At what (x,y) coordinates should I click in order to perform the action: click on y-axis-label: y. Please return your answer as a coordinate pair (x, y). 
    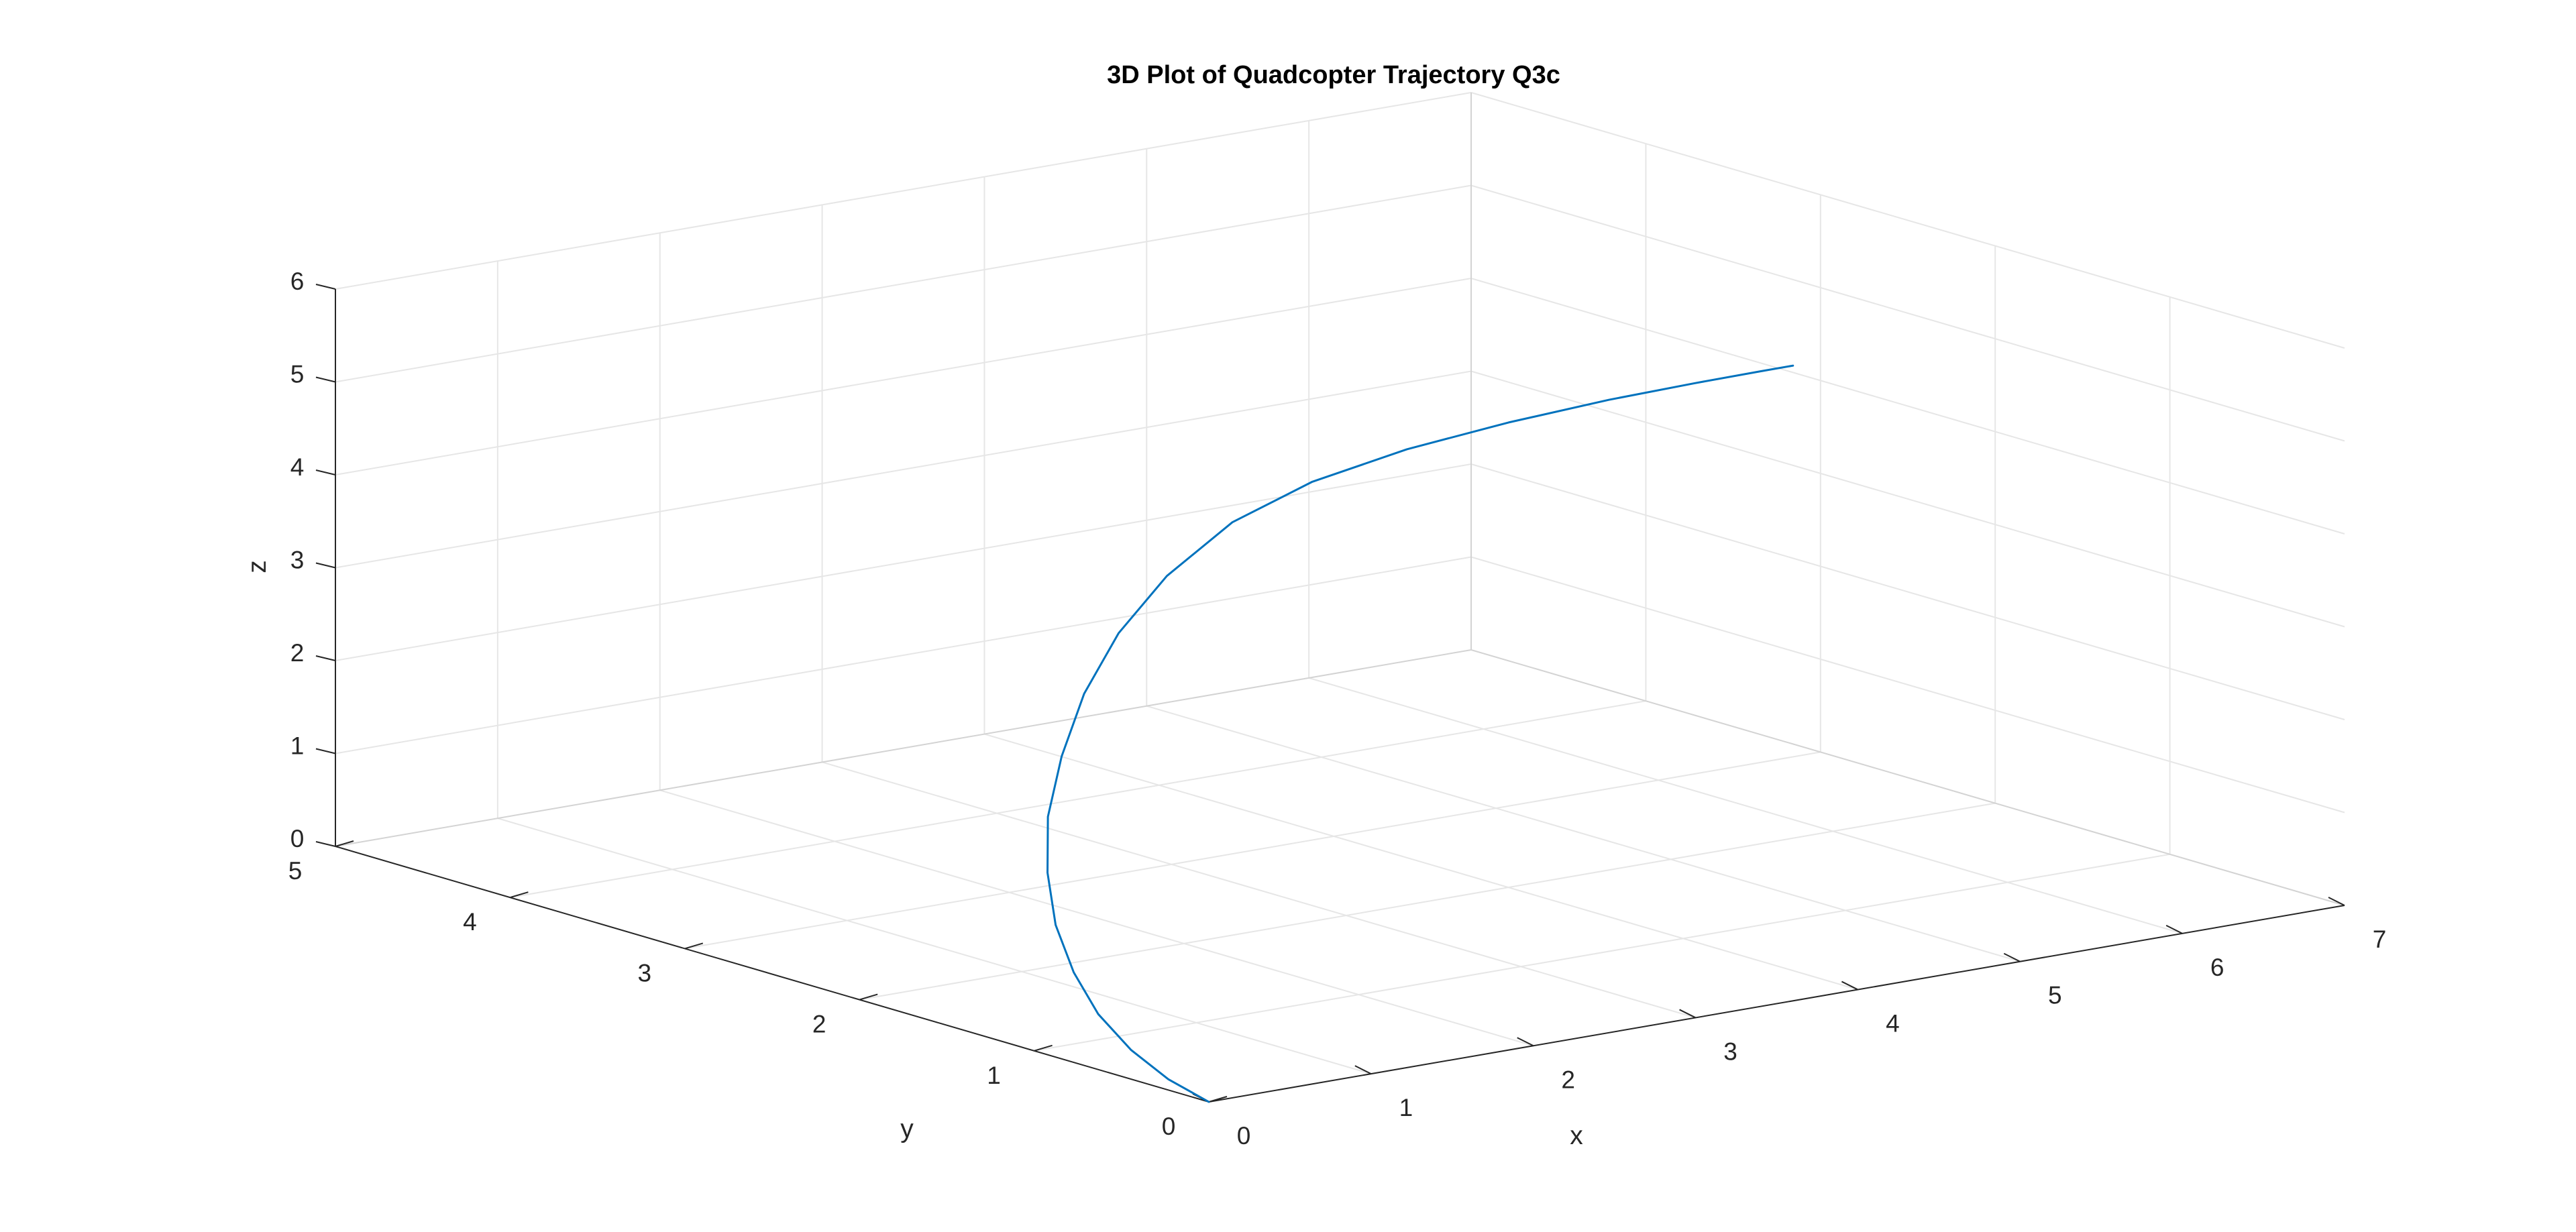
    Looking at the image, I should click on (907, 1129).